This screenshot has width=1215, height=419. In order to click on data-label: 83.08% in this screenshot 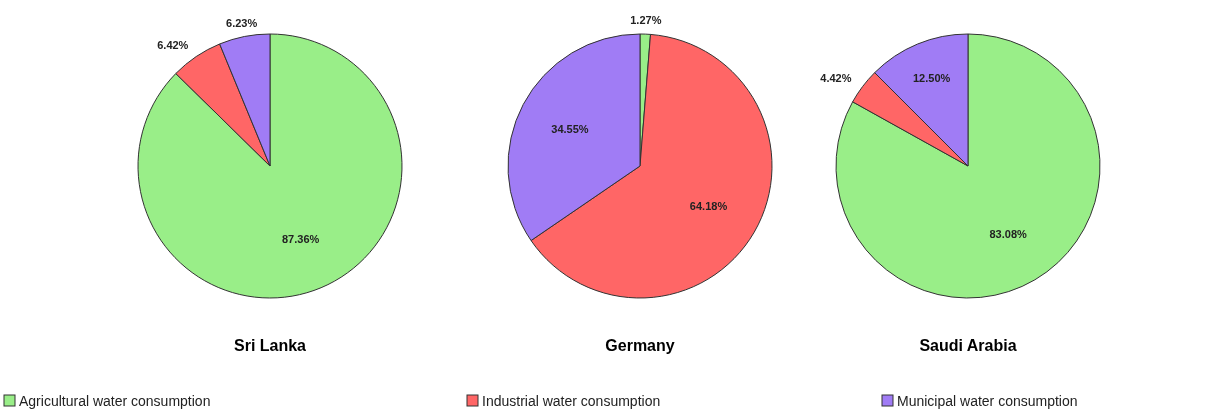, I will do `click(1008, 234)`.